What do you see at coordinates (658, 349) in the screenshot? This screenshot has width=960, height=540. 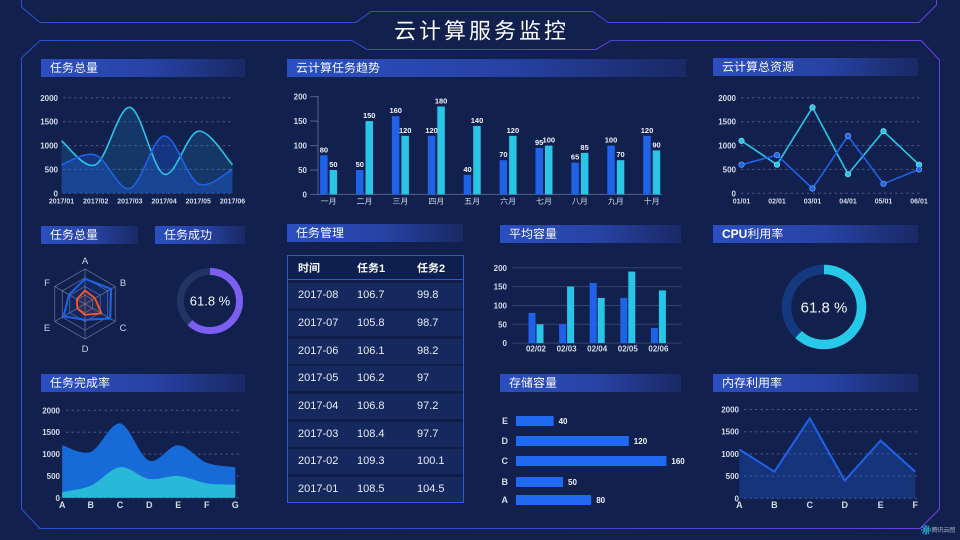 I see `svg-text: 02/06` at bounding box center [658, 349].